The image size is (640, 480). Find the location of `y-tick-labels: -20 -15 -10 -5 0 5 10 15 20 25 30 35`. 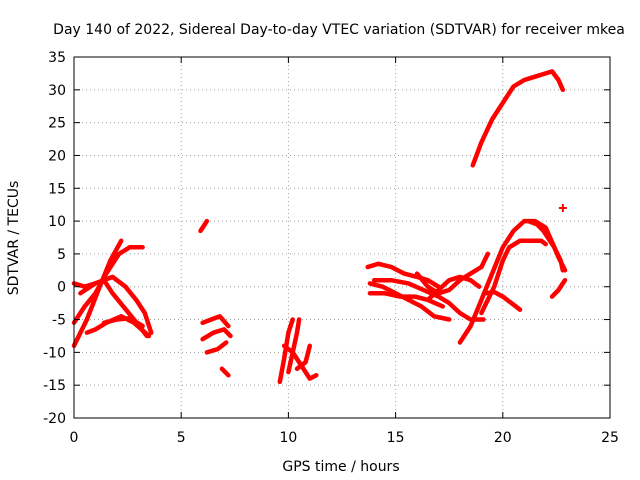

y-tick-labels: -20 -15 -10 -5 0 5 10 15 20 25 30 35 is located at coordinates (54, 238).